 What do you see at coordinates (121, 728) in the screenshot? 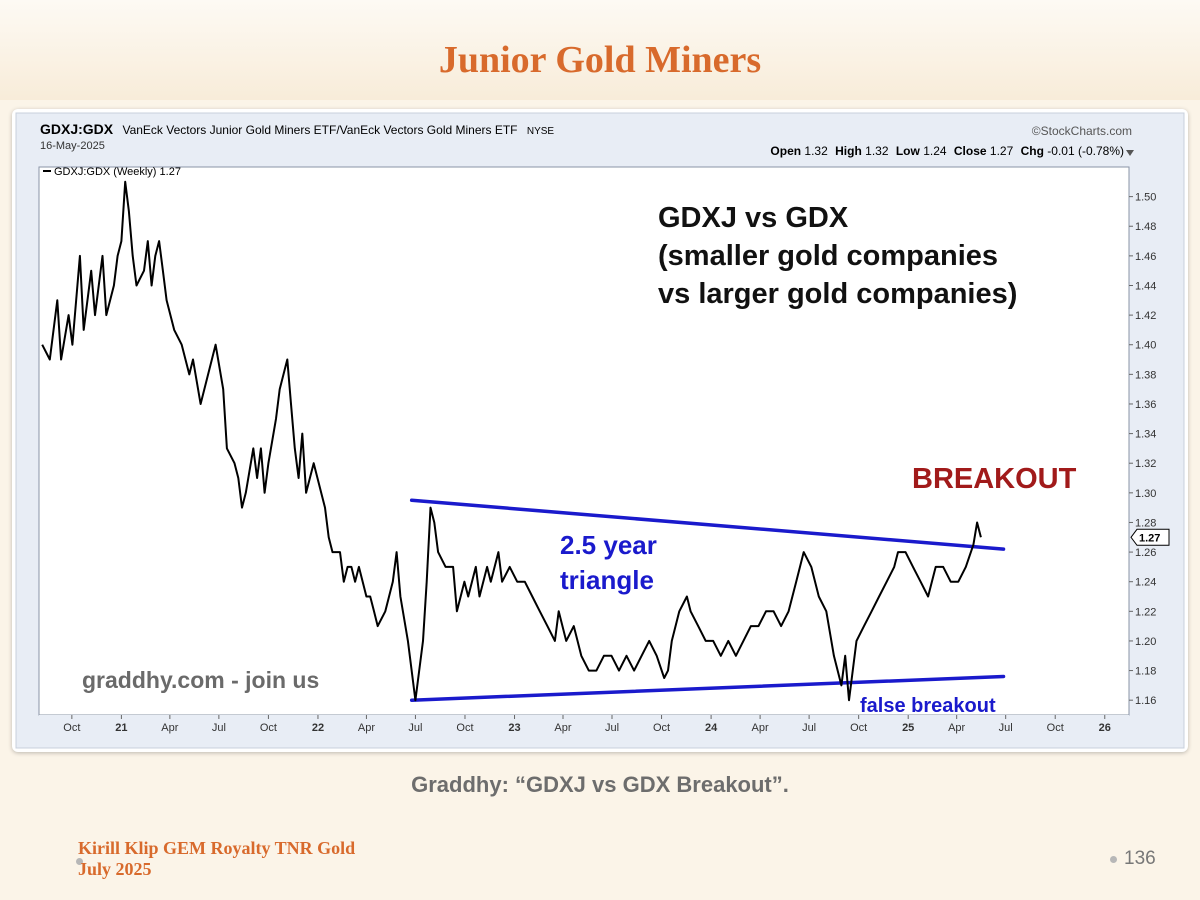
I see `x-tick-label: 21` at bounding box center [121, 728].